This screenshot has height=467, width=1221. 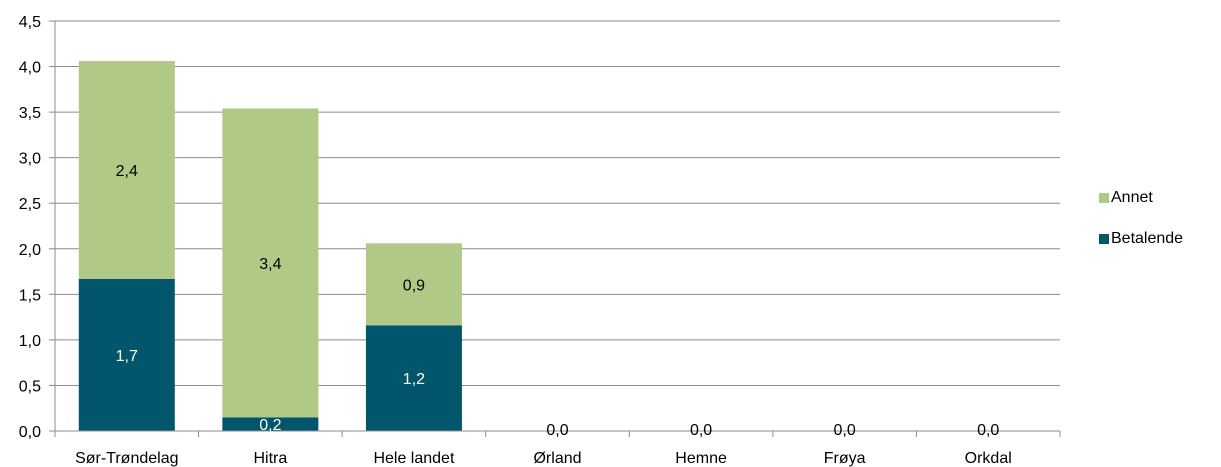 I want to click on legend-item-annet: Annet, so click(x=1141, y=198).